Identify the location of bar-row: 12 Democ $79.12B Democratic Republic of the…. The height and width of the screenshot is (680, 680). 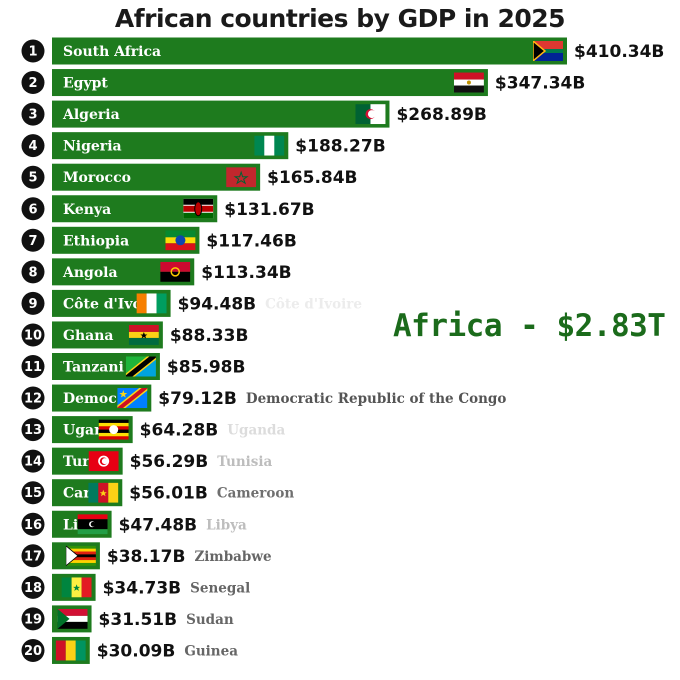
(264, 398).